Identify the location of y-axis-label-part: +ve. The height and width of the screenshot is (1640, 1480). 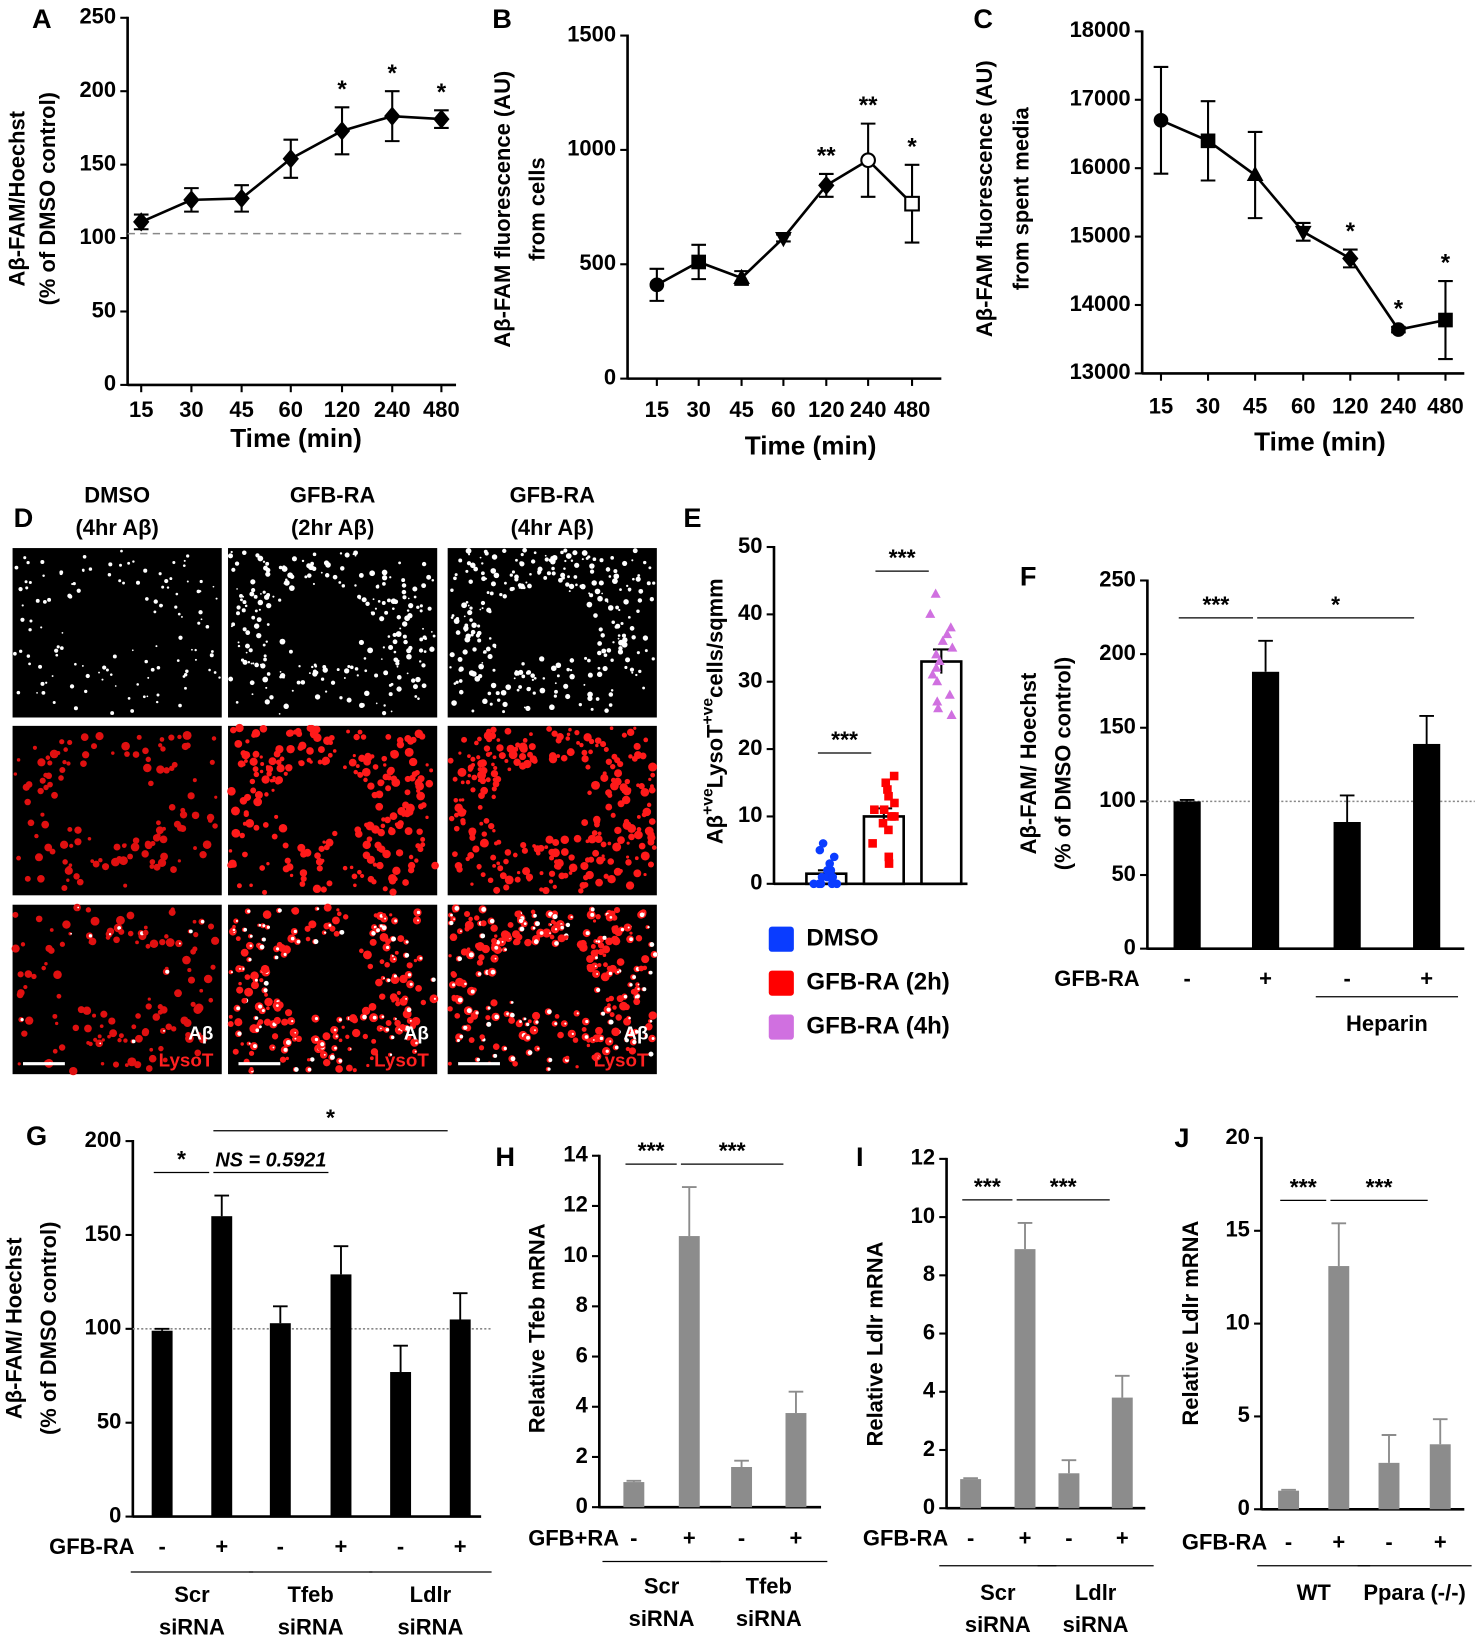
(707, 711).